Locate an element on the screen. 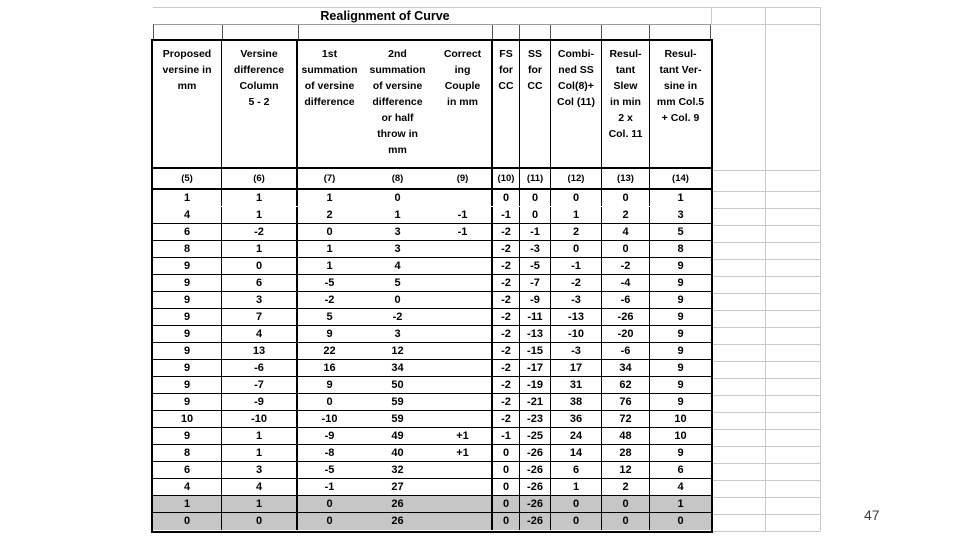  cell: 10 is located at coordinates (680, 435).